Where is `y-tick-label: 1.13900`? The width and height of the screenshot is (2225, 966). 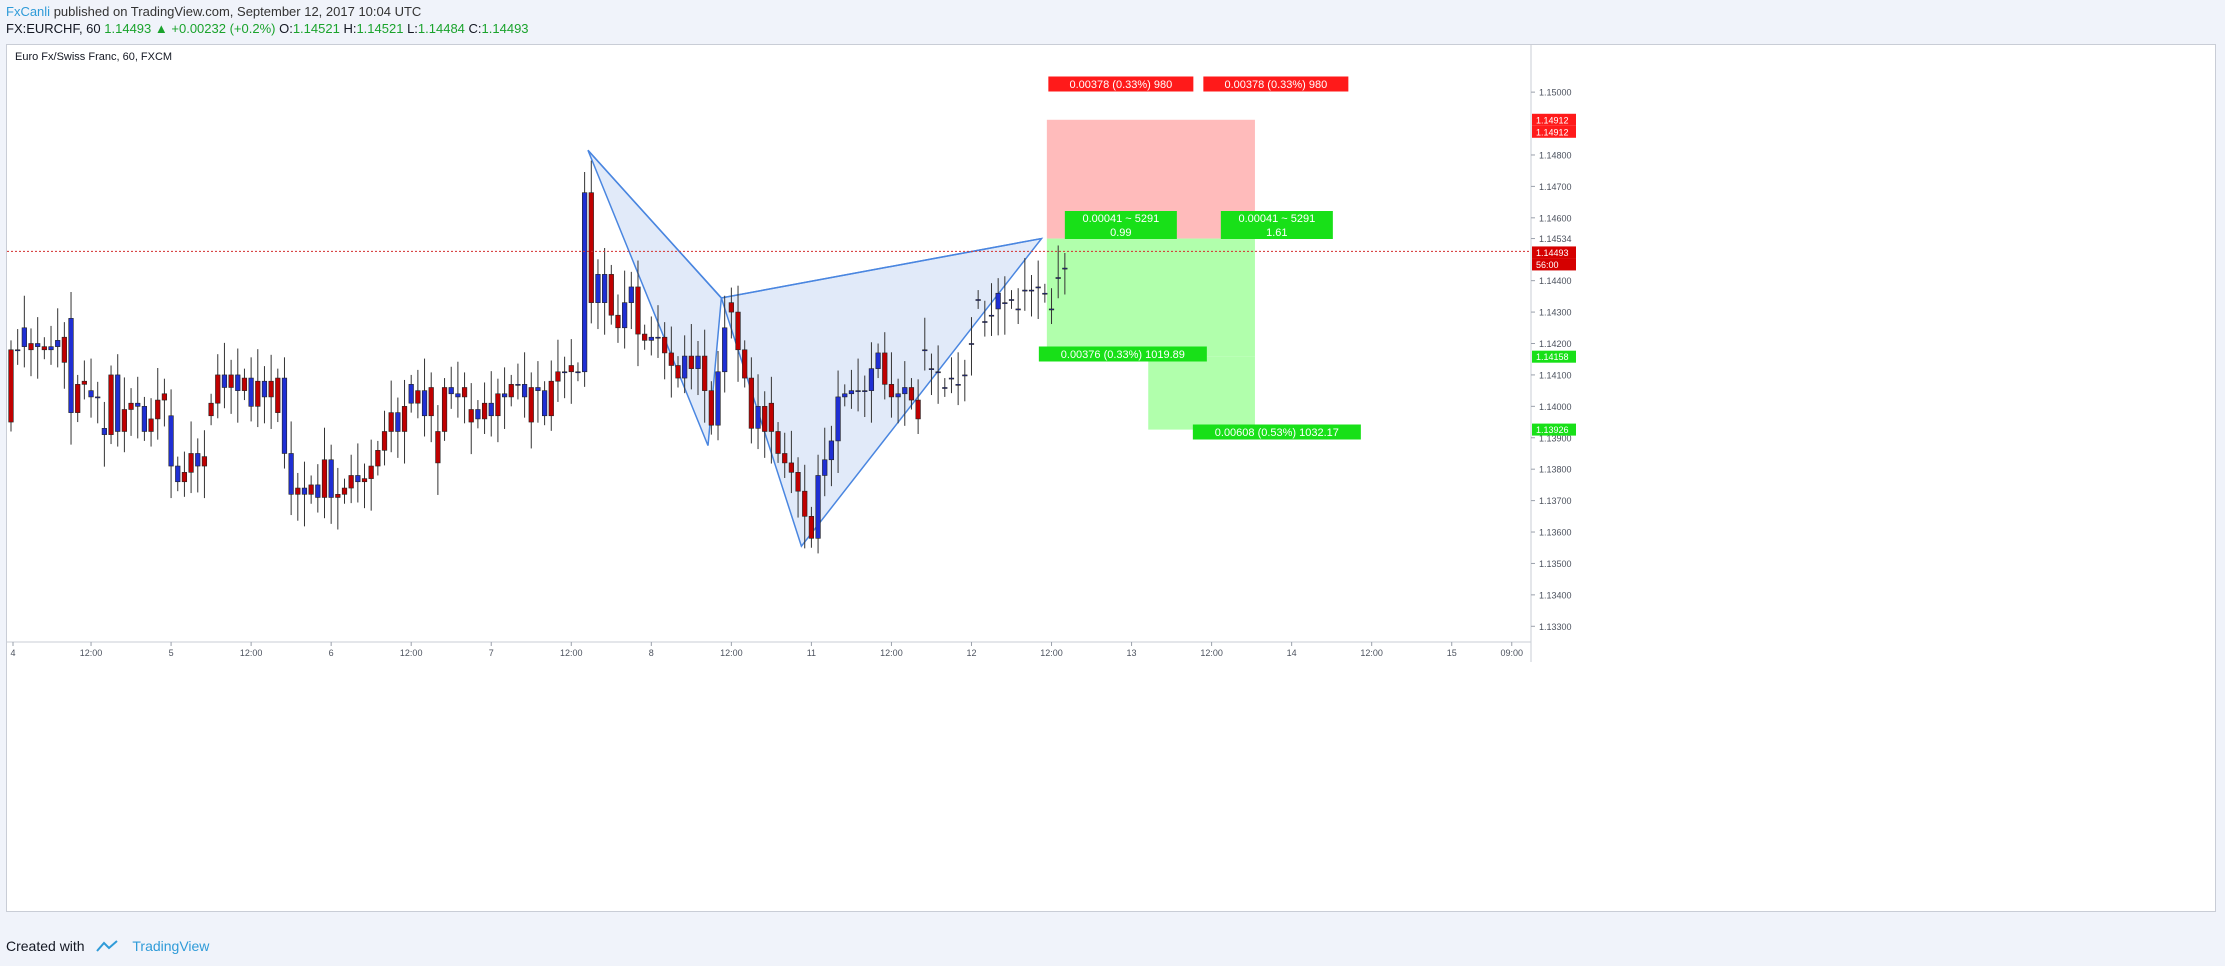 y-tick-label: 1.13900 is located at coordinates (1555, 438).